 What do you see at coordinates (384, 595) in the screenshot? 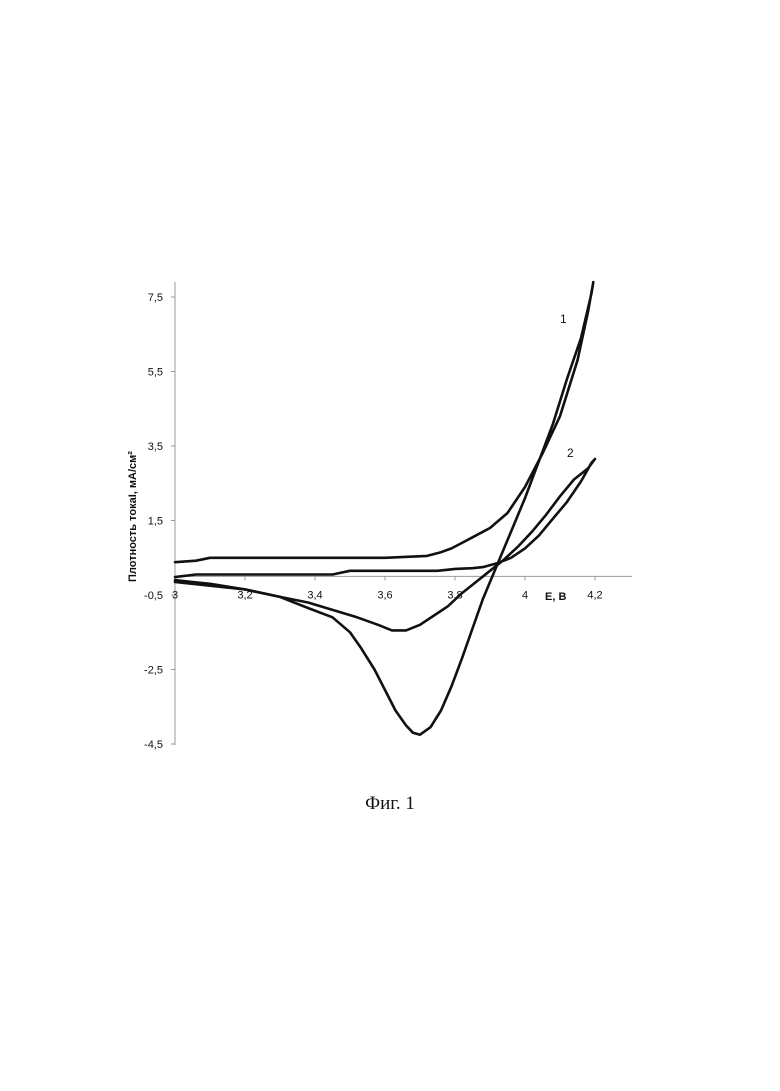
I see `x-tick-label: 3,6` at bounding box center [384, 595].